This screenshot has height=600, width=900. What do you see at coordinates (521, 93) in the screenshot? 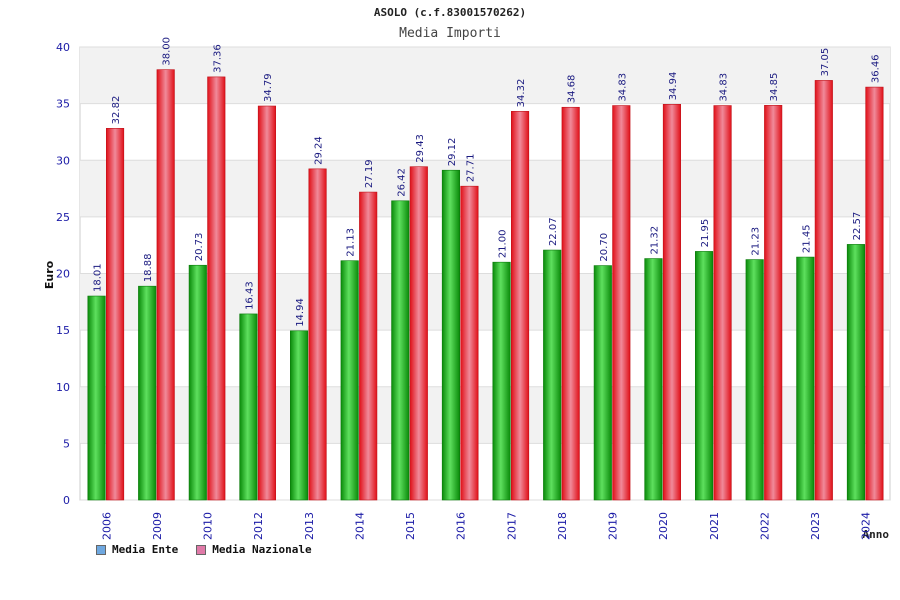
I see `data-label: 34.32` at bounding box center [521, 93].